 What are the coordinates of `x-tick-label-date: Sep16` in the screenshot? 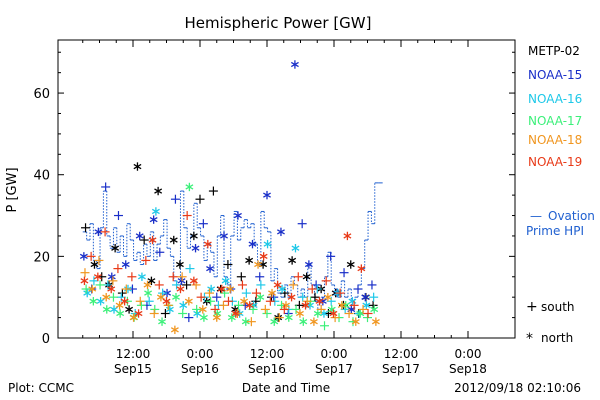 It's located at (267, 369).